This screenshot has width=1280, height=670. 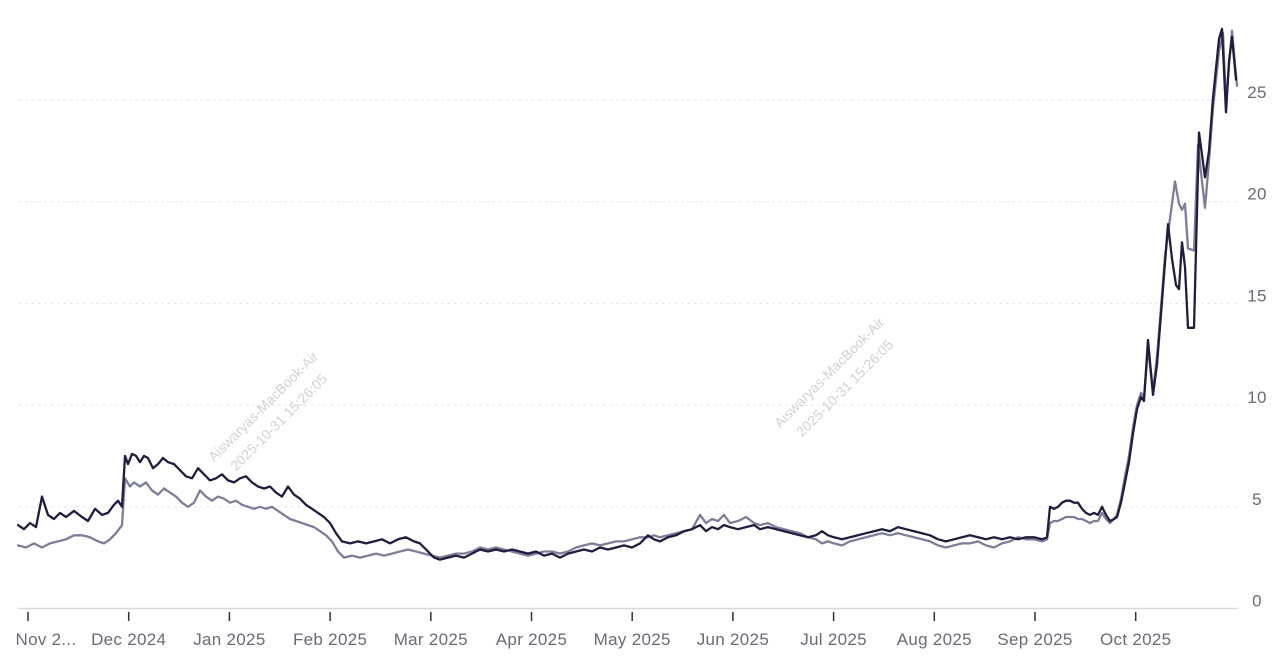 I want to click on y-tick-label: 20, so click(x=1257, y=194).